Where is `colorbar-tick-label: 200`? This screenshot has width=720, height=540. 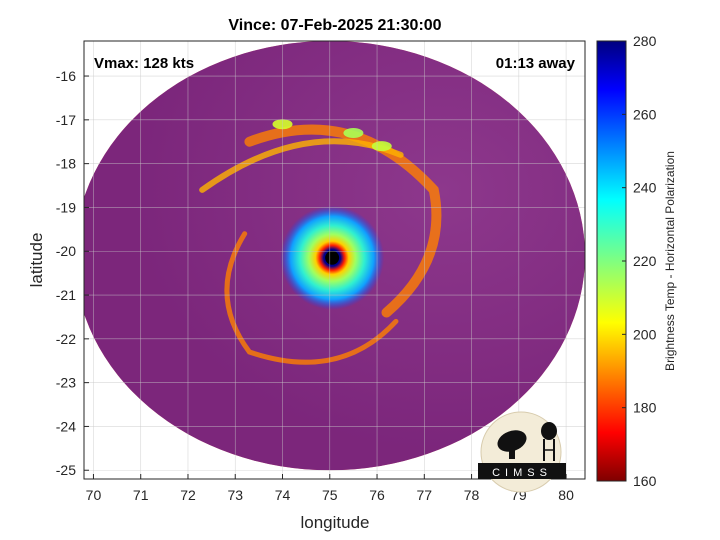 colorbar-tick-label: 200 is located at coordinates (645, 334).